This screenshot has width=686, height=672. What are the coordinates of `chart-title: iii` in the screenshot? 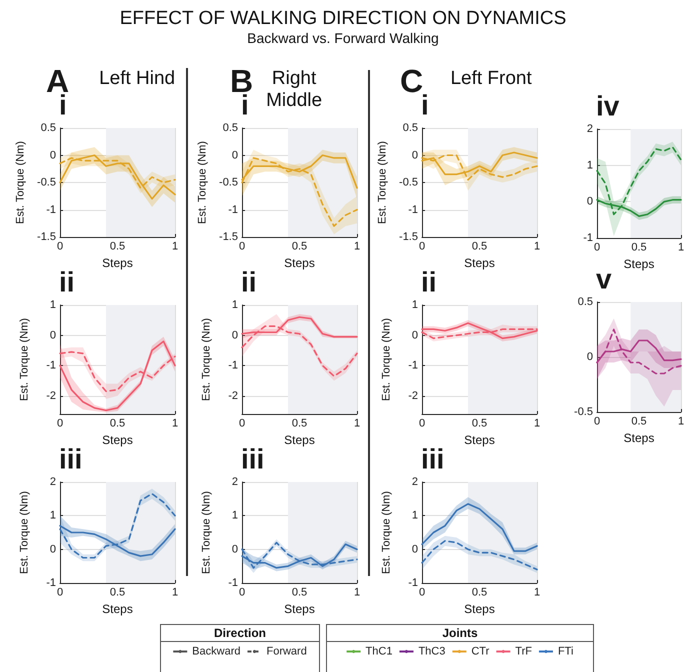 It's located at (432, 459).